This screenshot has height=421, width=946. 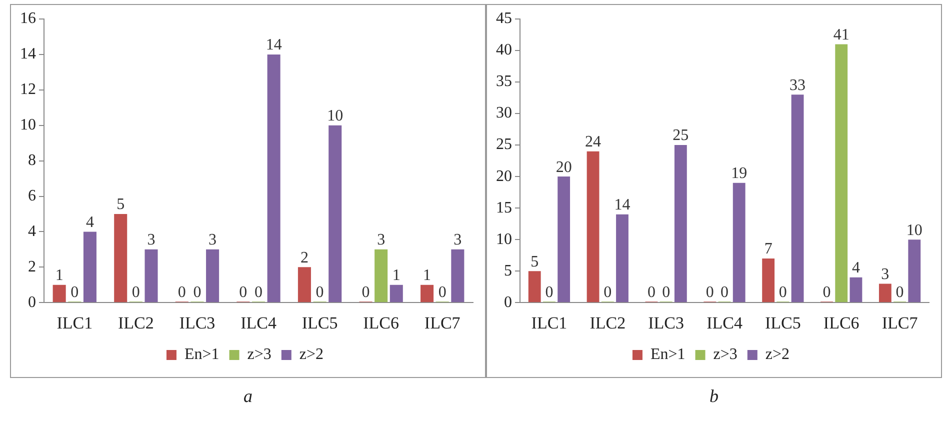 I want to click on text: b, so click(x=714, y=396).